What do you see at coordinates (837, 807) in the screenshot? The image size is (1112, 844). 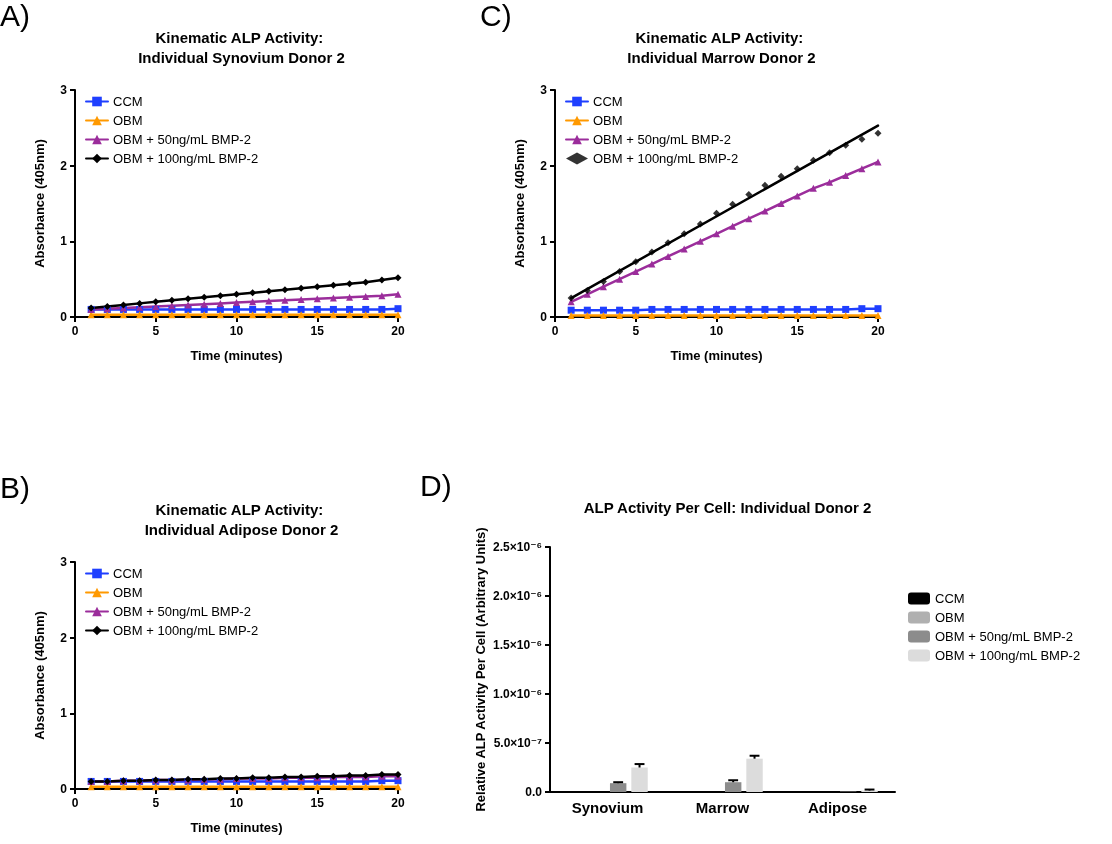 I see `x-tick-label: Adipose` at bounding box center [837, 807].